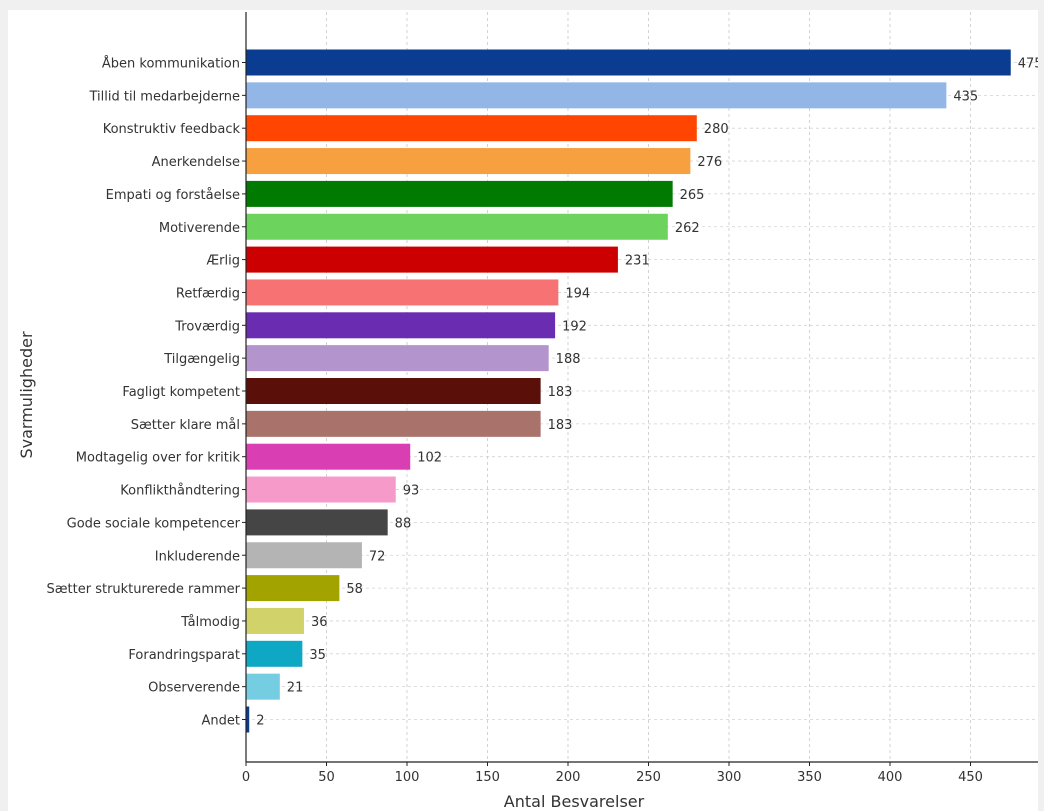 Image resolution: width=1044 pixels, height=811 pixels. What do you see at coordinates (692, 195) in the screenshot?
I see `value-label: 265` at bounding box center [692, 195].